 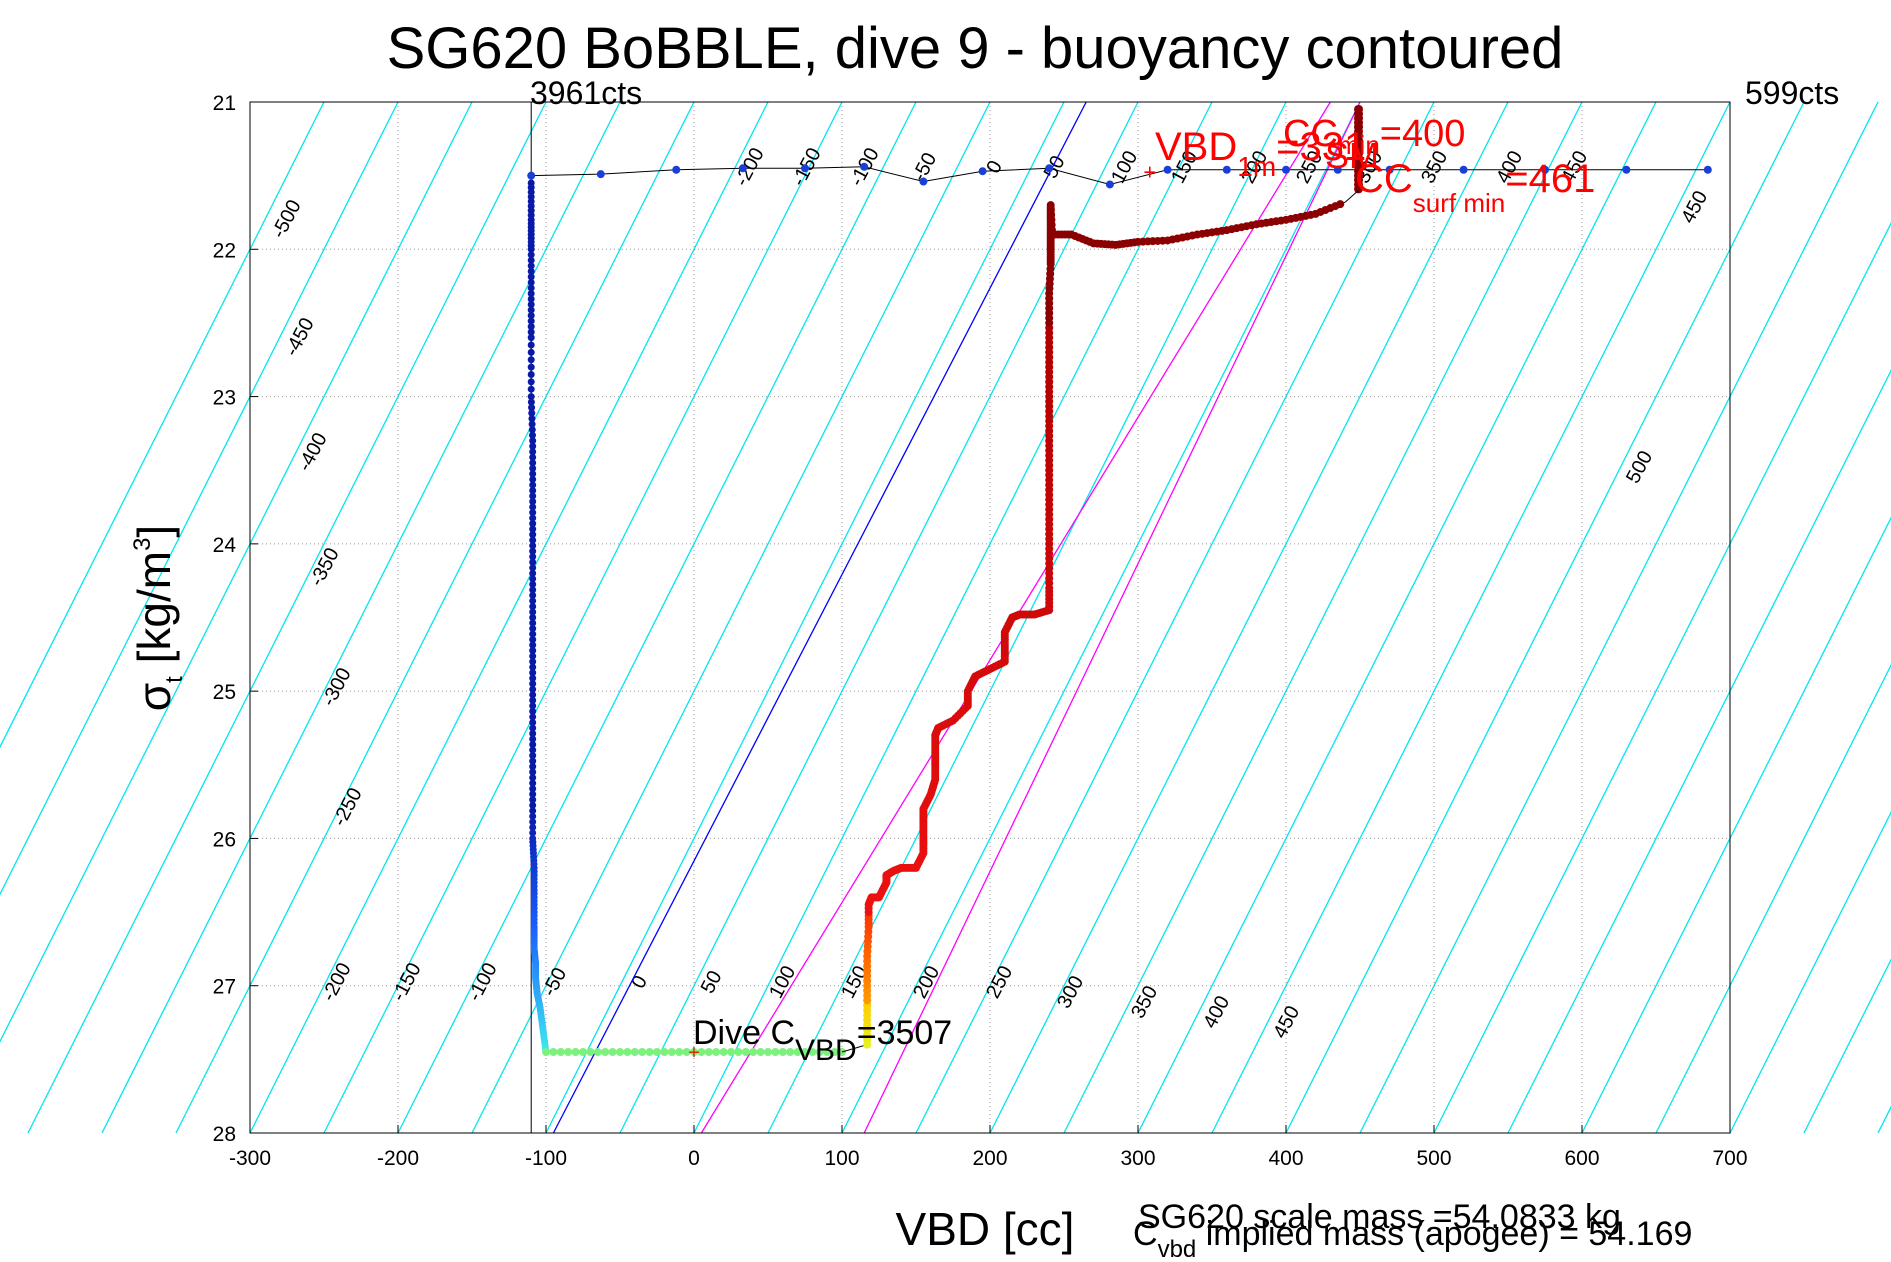 What do you see at coordinates (224, 692) in the screenshot?
I see `y-tick-label: 25` at bounding box center [224, 692].